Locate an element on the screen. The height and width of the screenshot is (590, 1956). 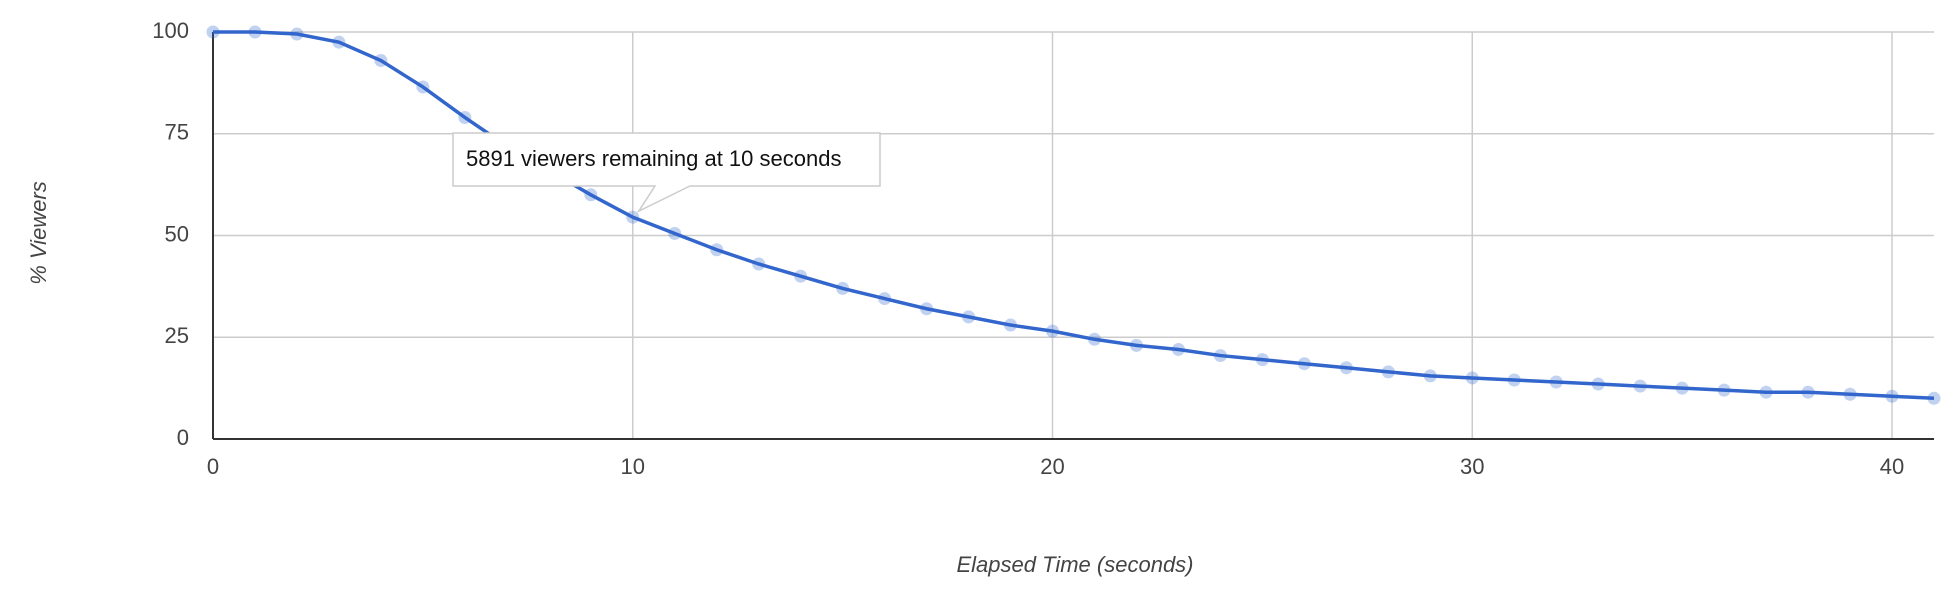
x-tick-label: 20 is located at coordinates (1052, 466).